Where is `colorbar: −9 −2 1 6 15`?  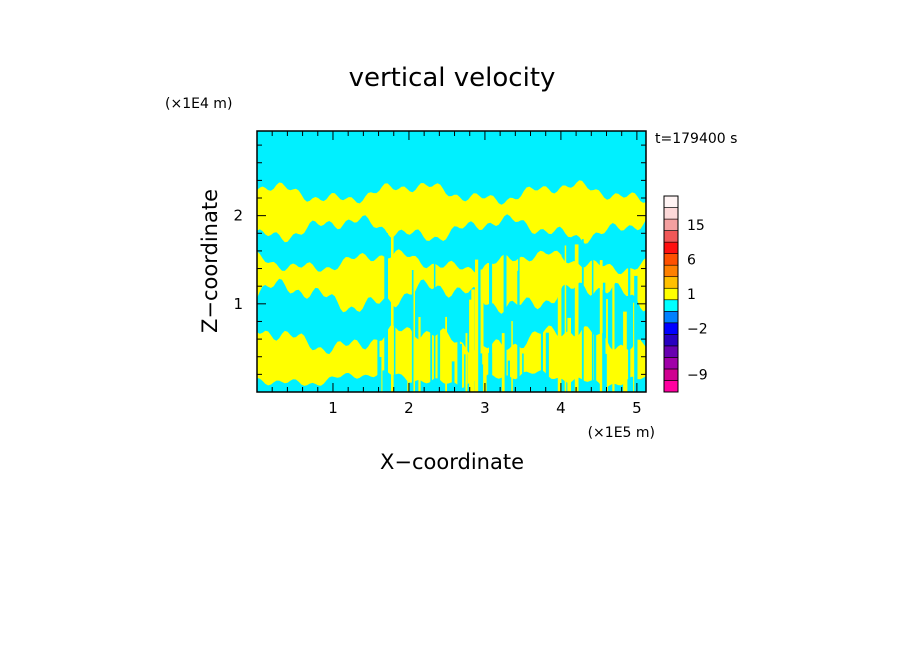
colorbar: −9 −2 1 6 15 is located at coordinates (685, 294).